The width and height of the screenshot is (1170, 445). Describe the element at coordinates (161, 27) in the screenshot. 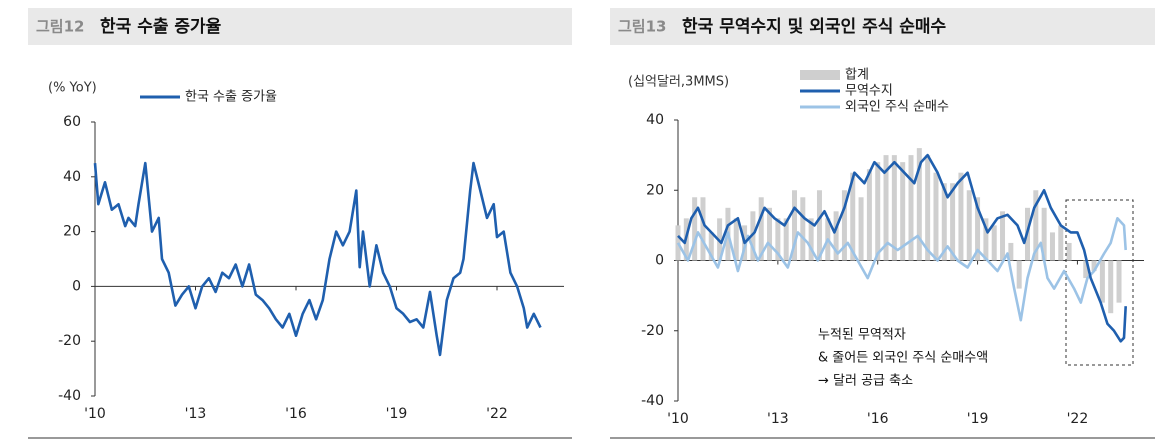

I see `chart-title: 한국 수출 증가율` at that location.